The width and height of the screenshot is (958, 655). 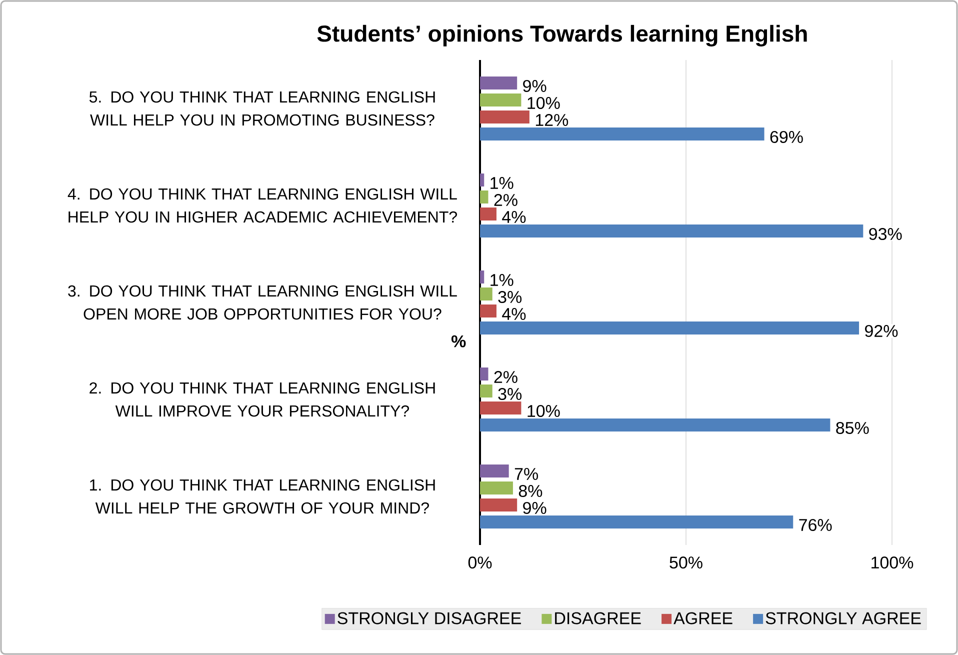 I want to click on x-tick-label: 0%, so click(x=480, y=562).